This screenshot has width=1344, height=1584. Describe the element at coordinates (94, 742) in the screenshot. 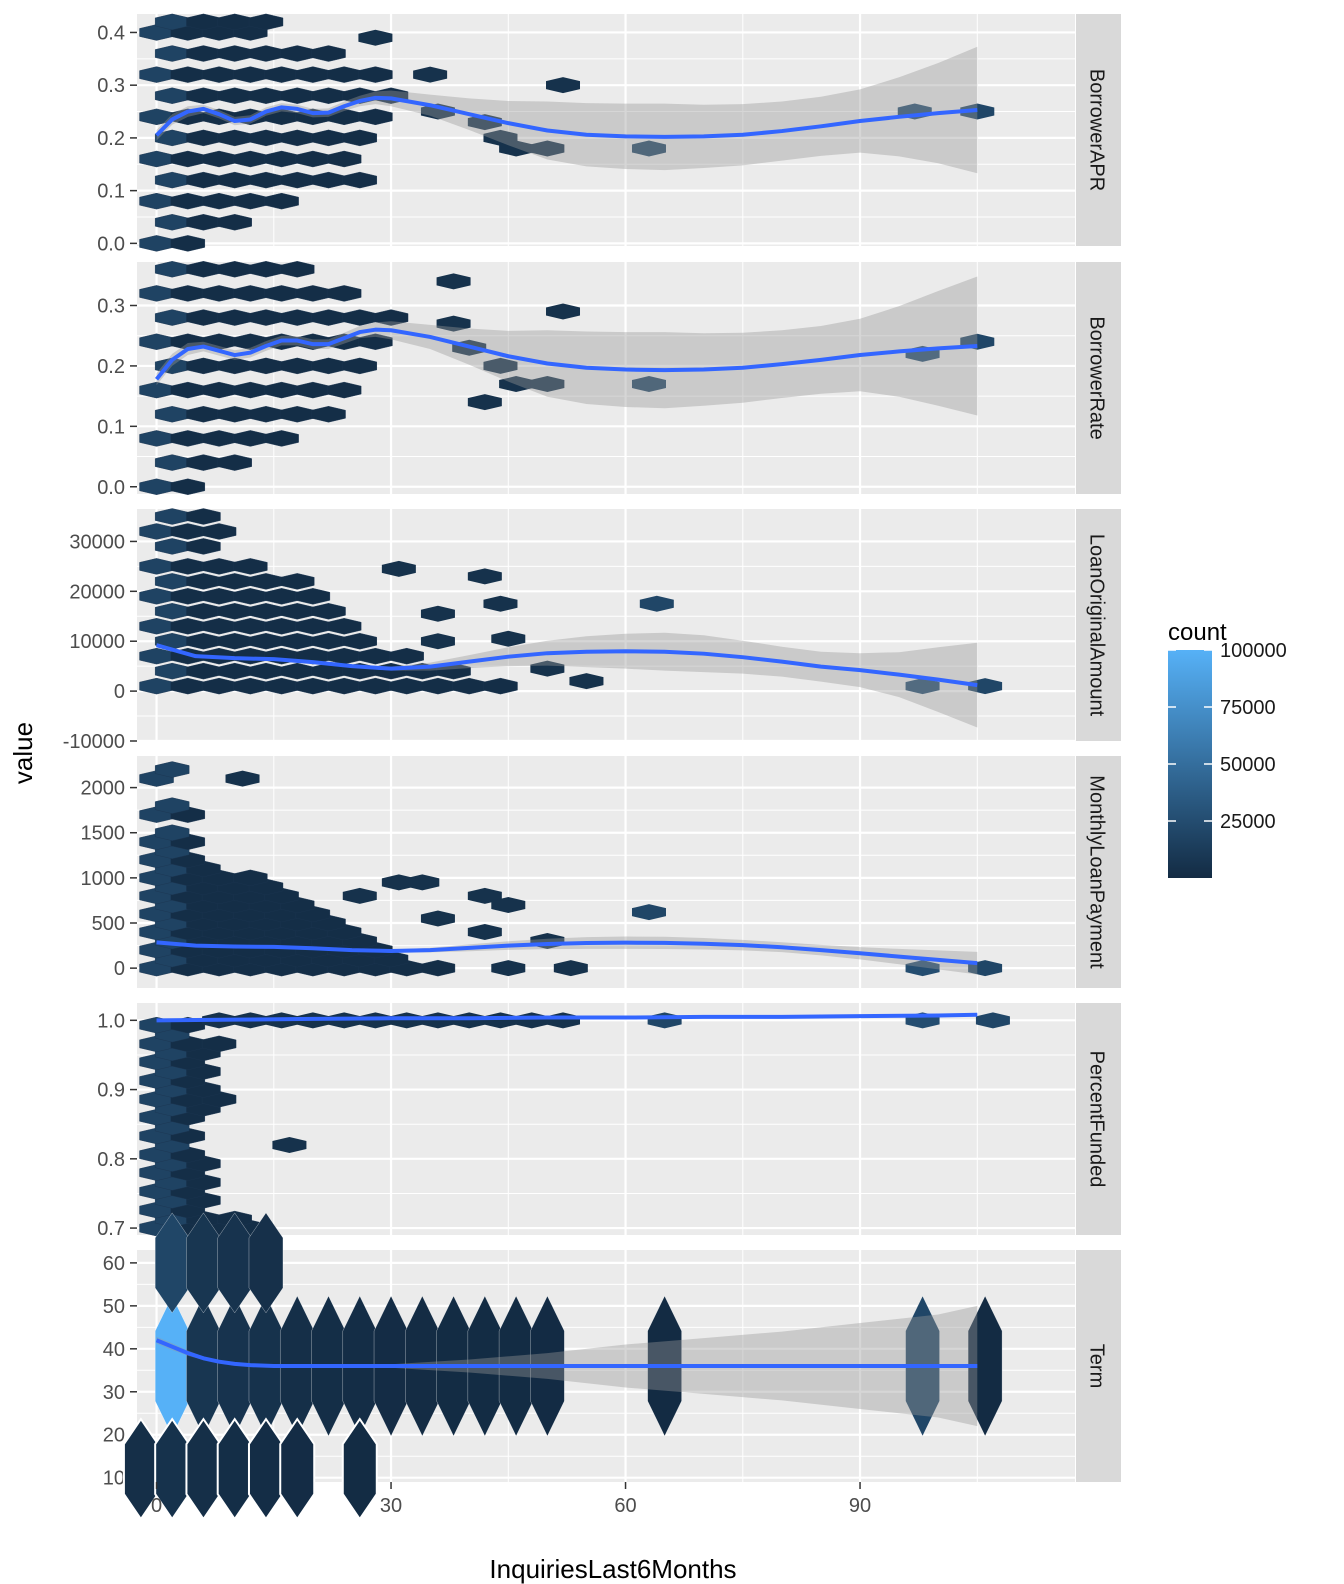

I see `y-tick-label: -10000` at that location.